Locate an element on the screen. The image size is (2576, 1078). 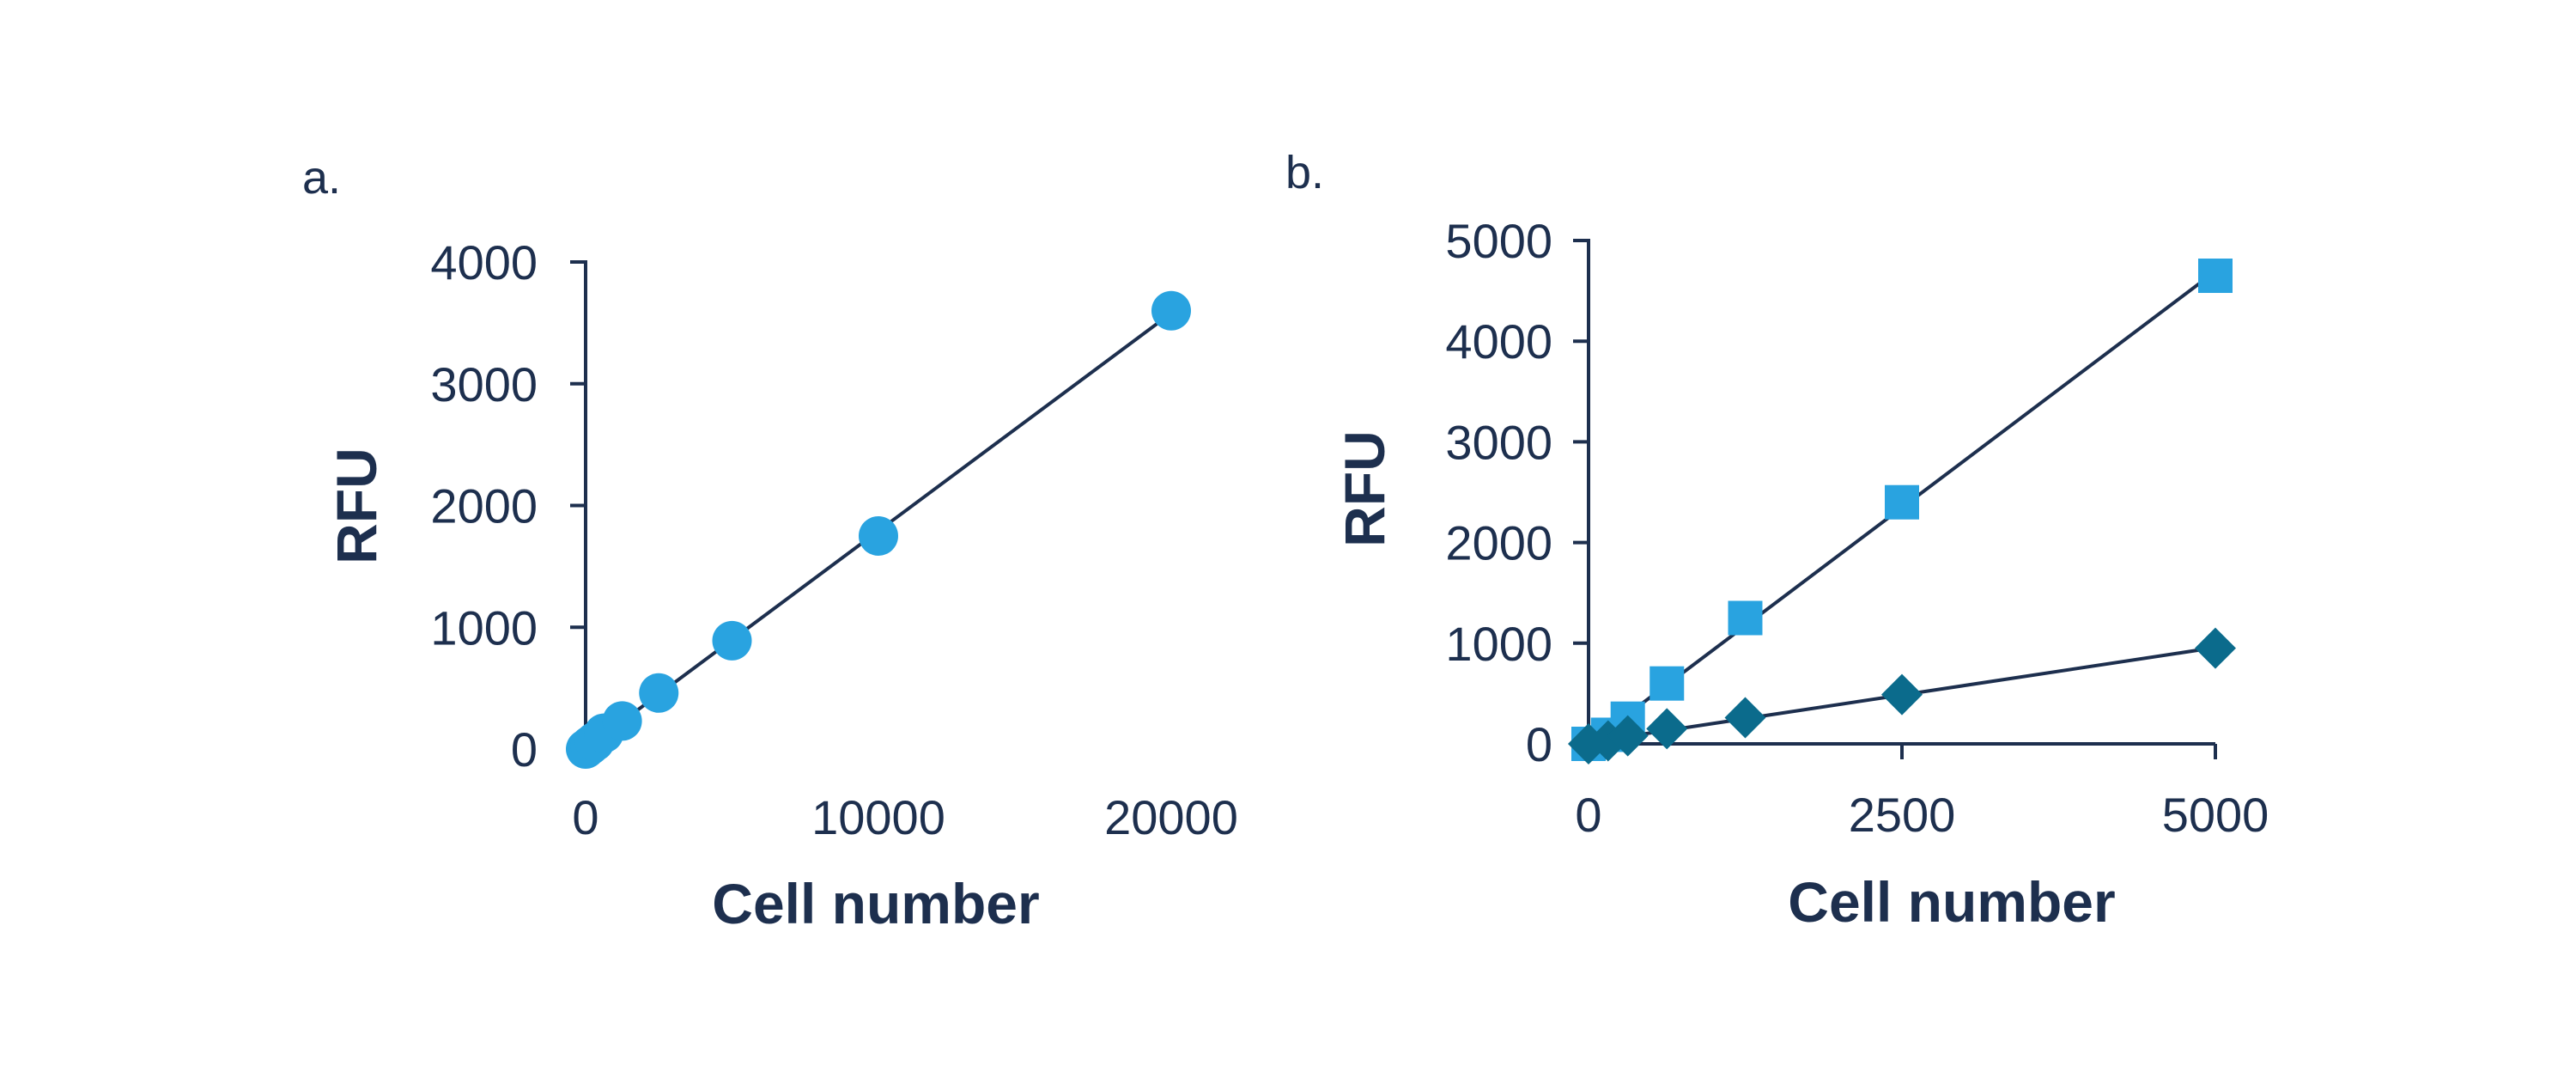
panel-b-y-tick-label: 5000 is located at coordinates (1499, 241).